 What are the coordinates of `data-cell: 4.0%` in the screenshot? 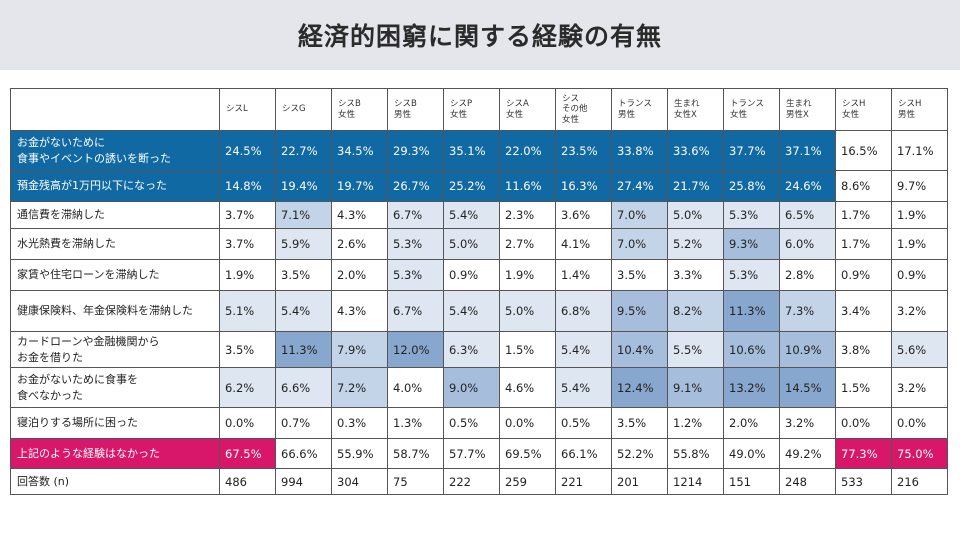 It's located at (415, 387).